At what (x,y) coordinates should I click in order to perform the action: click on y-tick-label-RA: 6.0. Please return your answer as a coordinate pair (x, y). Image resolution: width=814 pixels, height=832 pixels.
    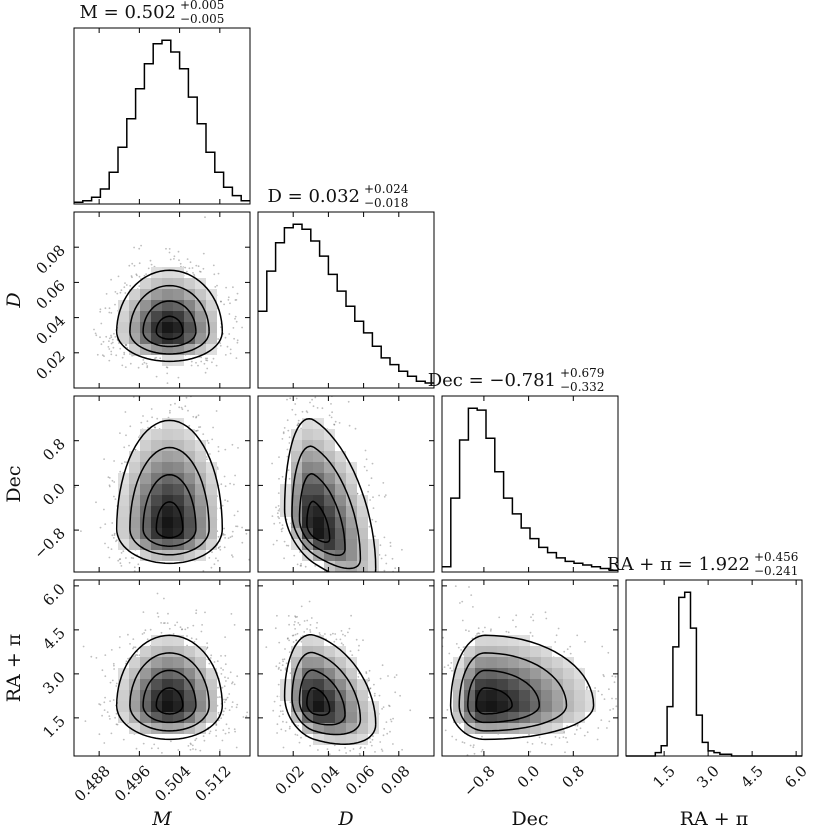
    Looking at the image, I should click on (54, 595).